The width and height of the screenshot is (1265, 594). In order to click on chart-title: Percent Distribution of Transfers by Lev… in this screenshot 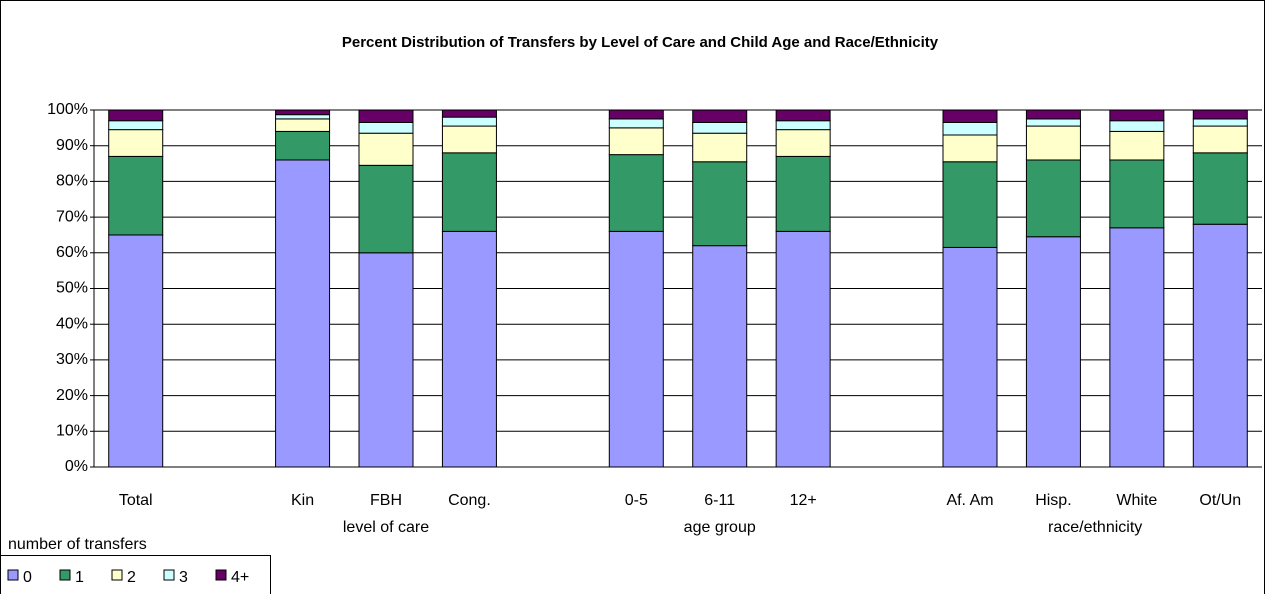, I will do `click(640, 42)`.